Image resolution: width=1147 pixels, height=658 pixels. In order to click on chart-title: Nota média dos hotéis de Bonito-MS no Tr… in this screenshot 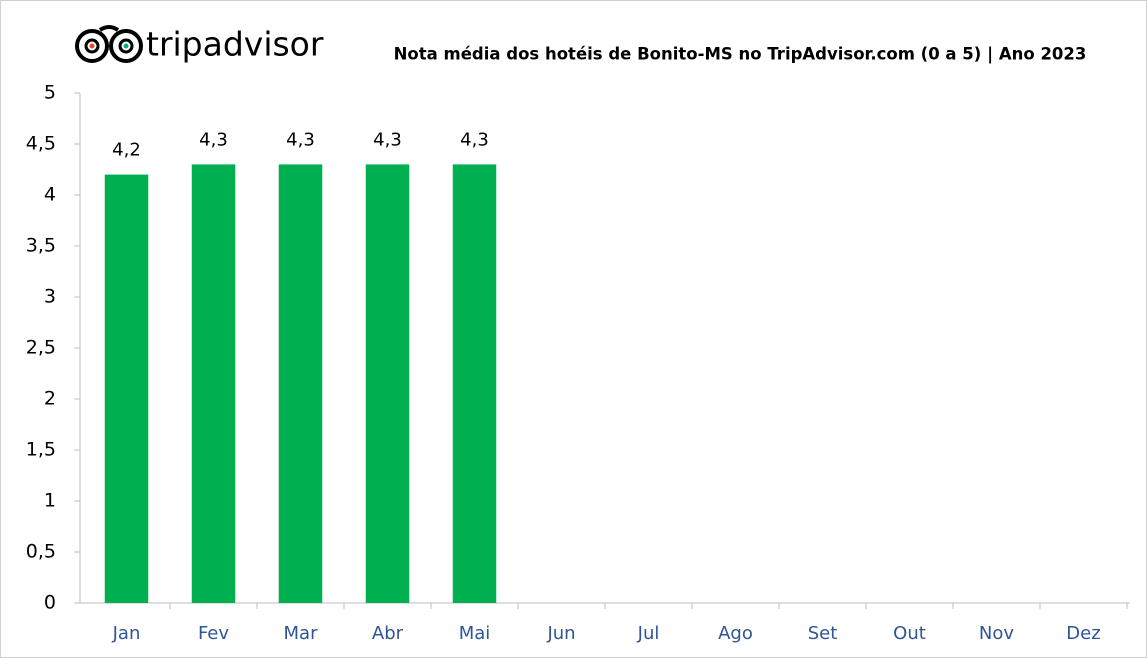, I will do `click(740, 55)`.